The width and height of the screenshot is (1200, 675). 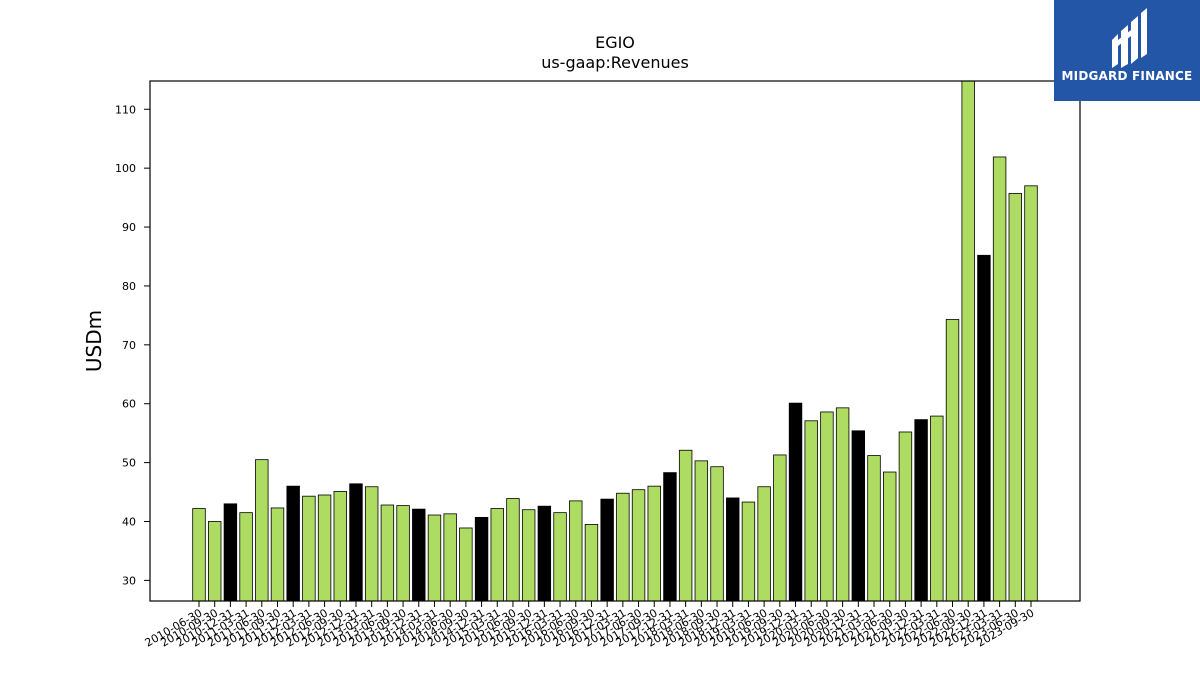 I want to click on y-axis-label: USDm, so click(x=94, y=341).